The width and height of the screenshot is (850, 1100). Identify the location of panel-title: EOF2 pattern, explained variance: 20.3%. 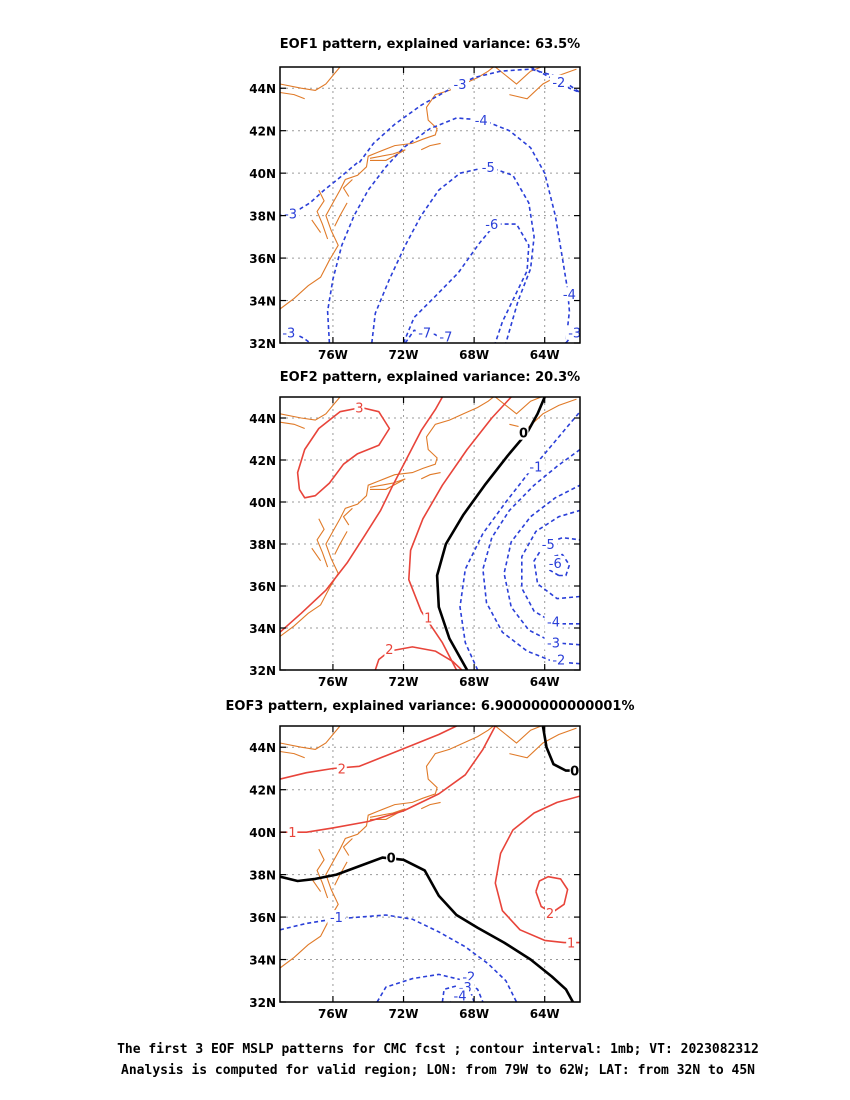
(430, 377).